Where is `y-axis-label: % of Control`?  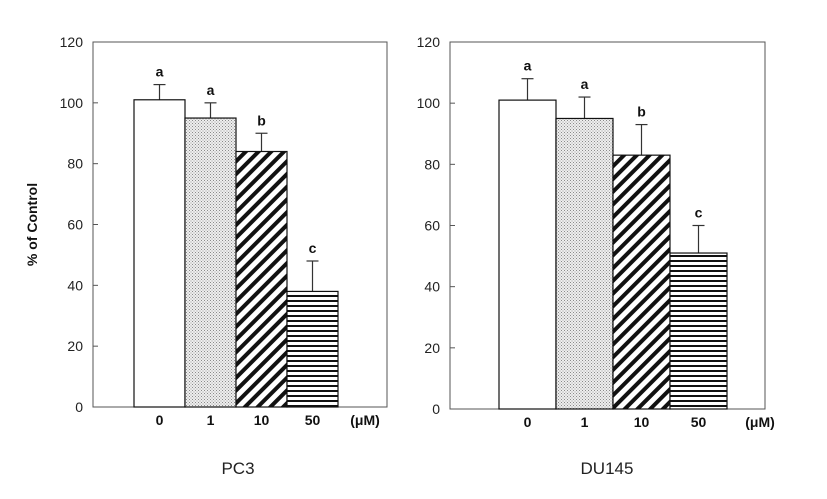 y-axis-label: % of Control is located at coordinates (32, 224).